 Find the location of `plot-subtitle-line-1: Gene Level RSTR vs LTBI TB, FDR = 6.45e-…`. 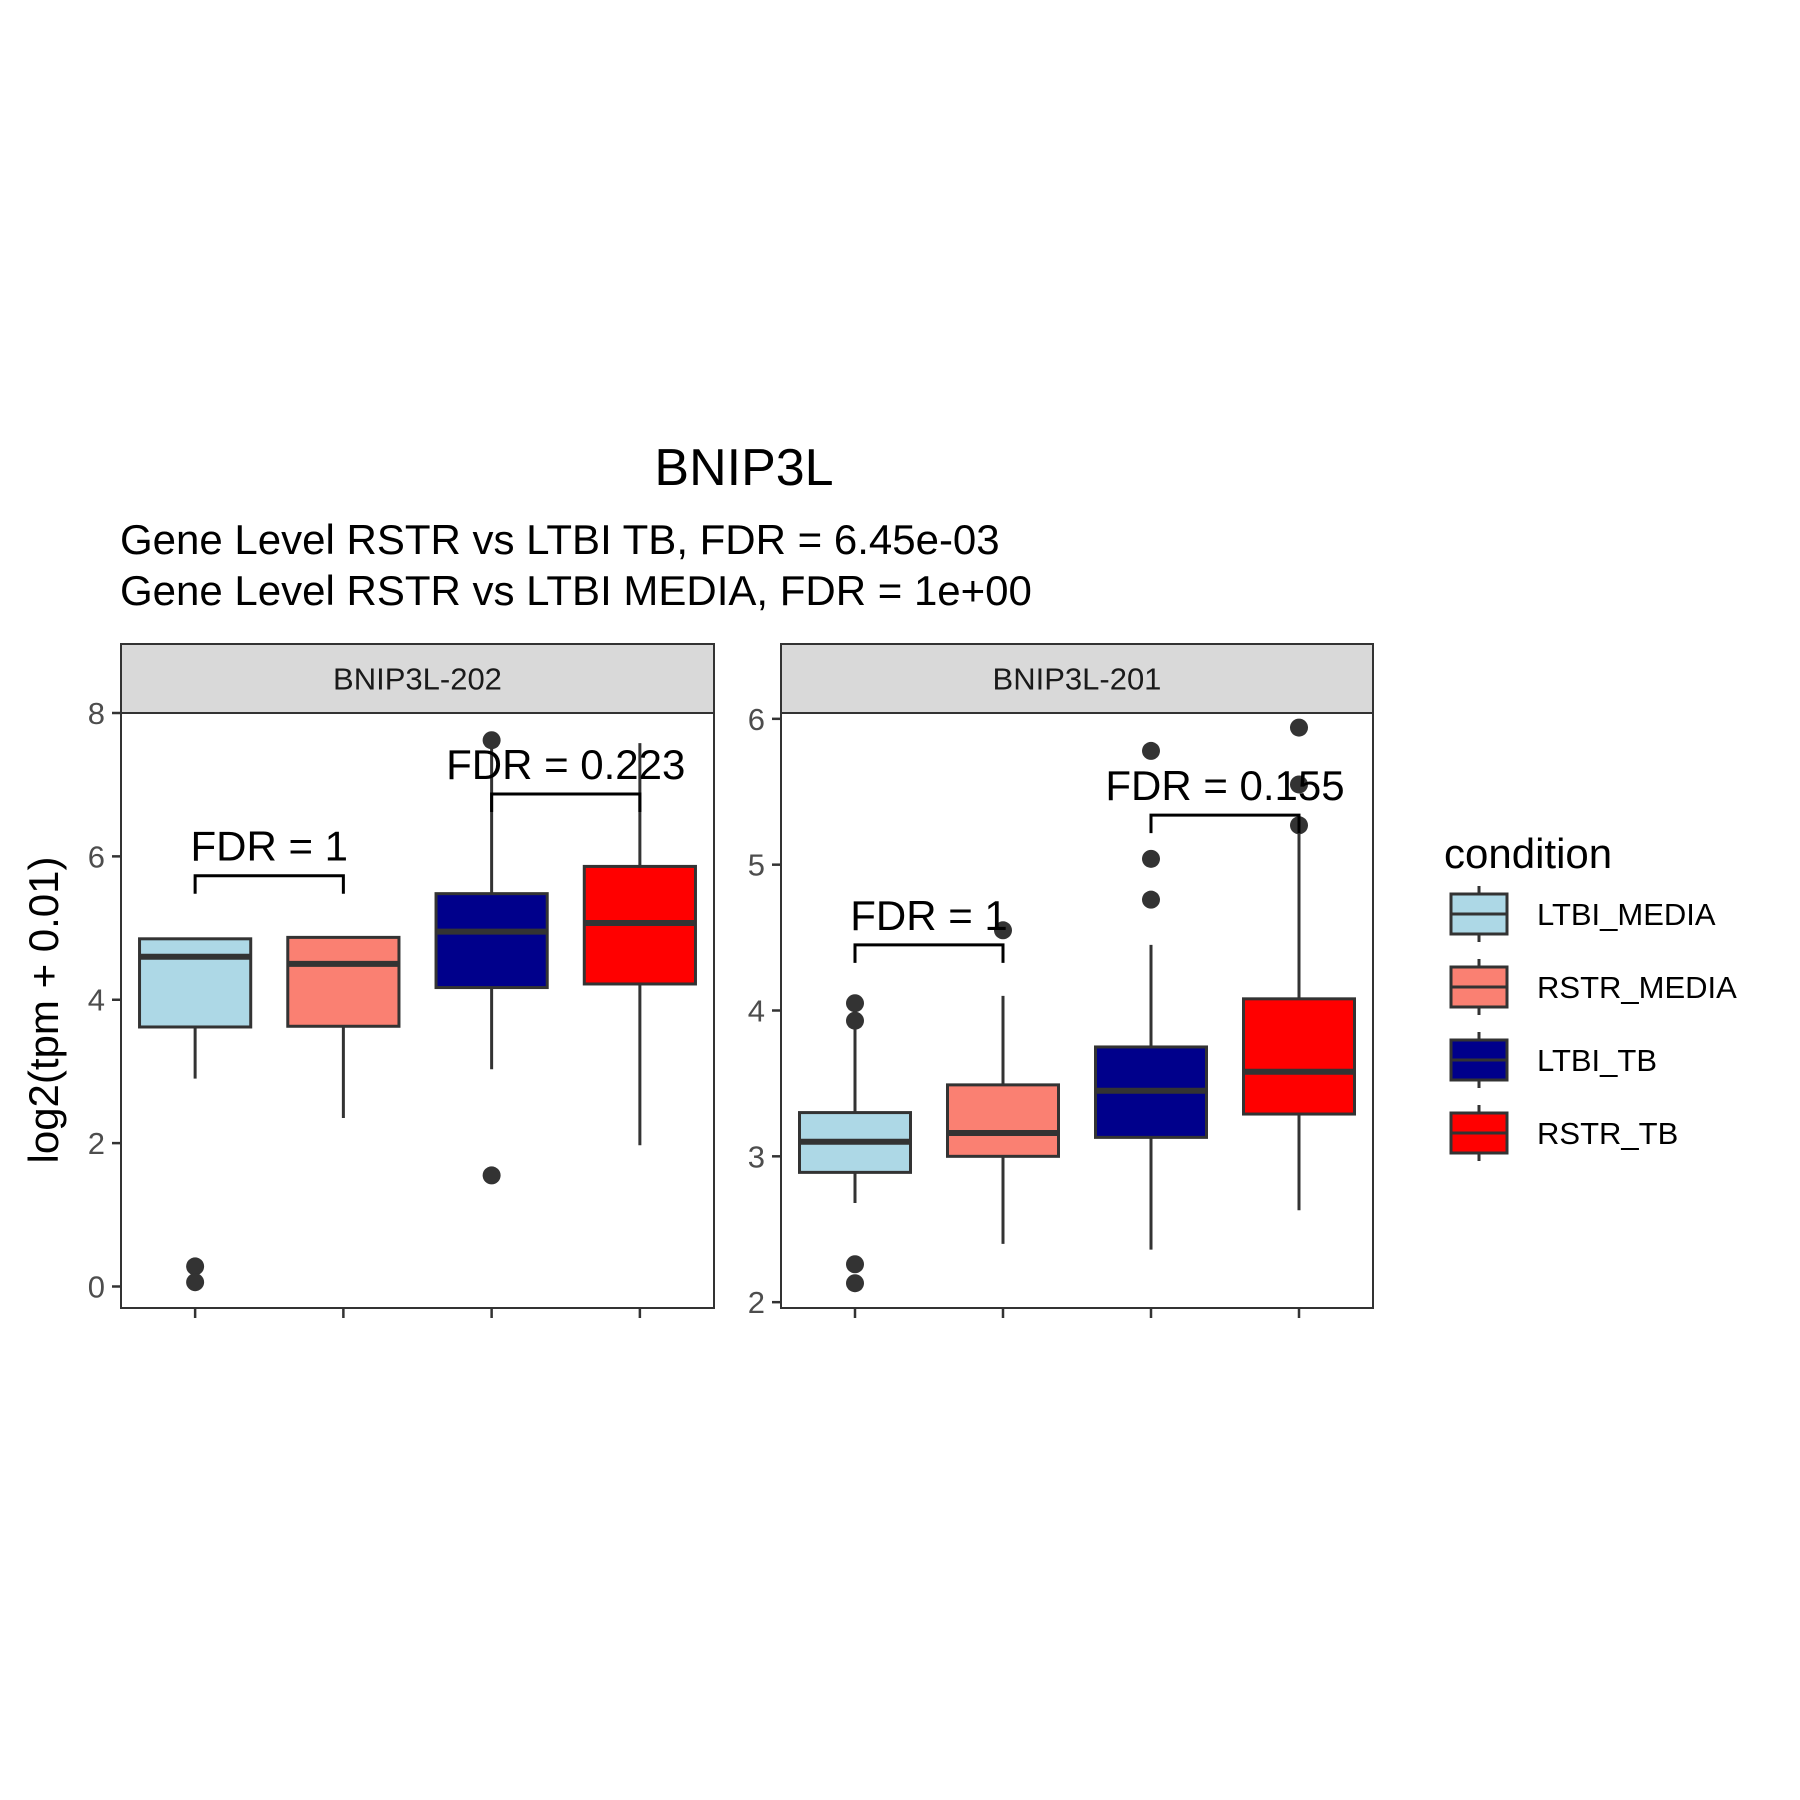

plot-subtitle-line-1: Gene Level RSTR vs LTBI TB, FDR = 6.45e-… is located at coordinates (560, 539).